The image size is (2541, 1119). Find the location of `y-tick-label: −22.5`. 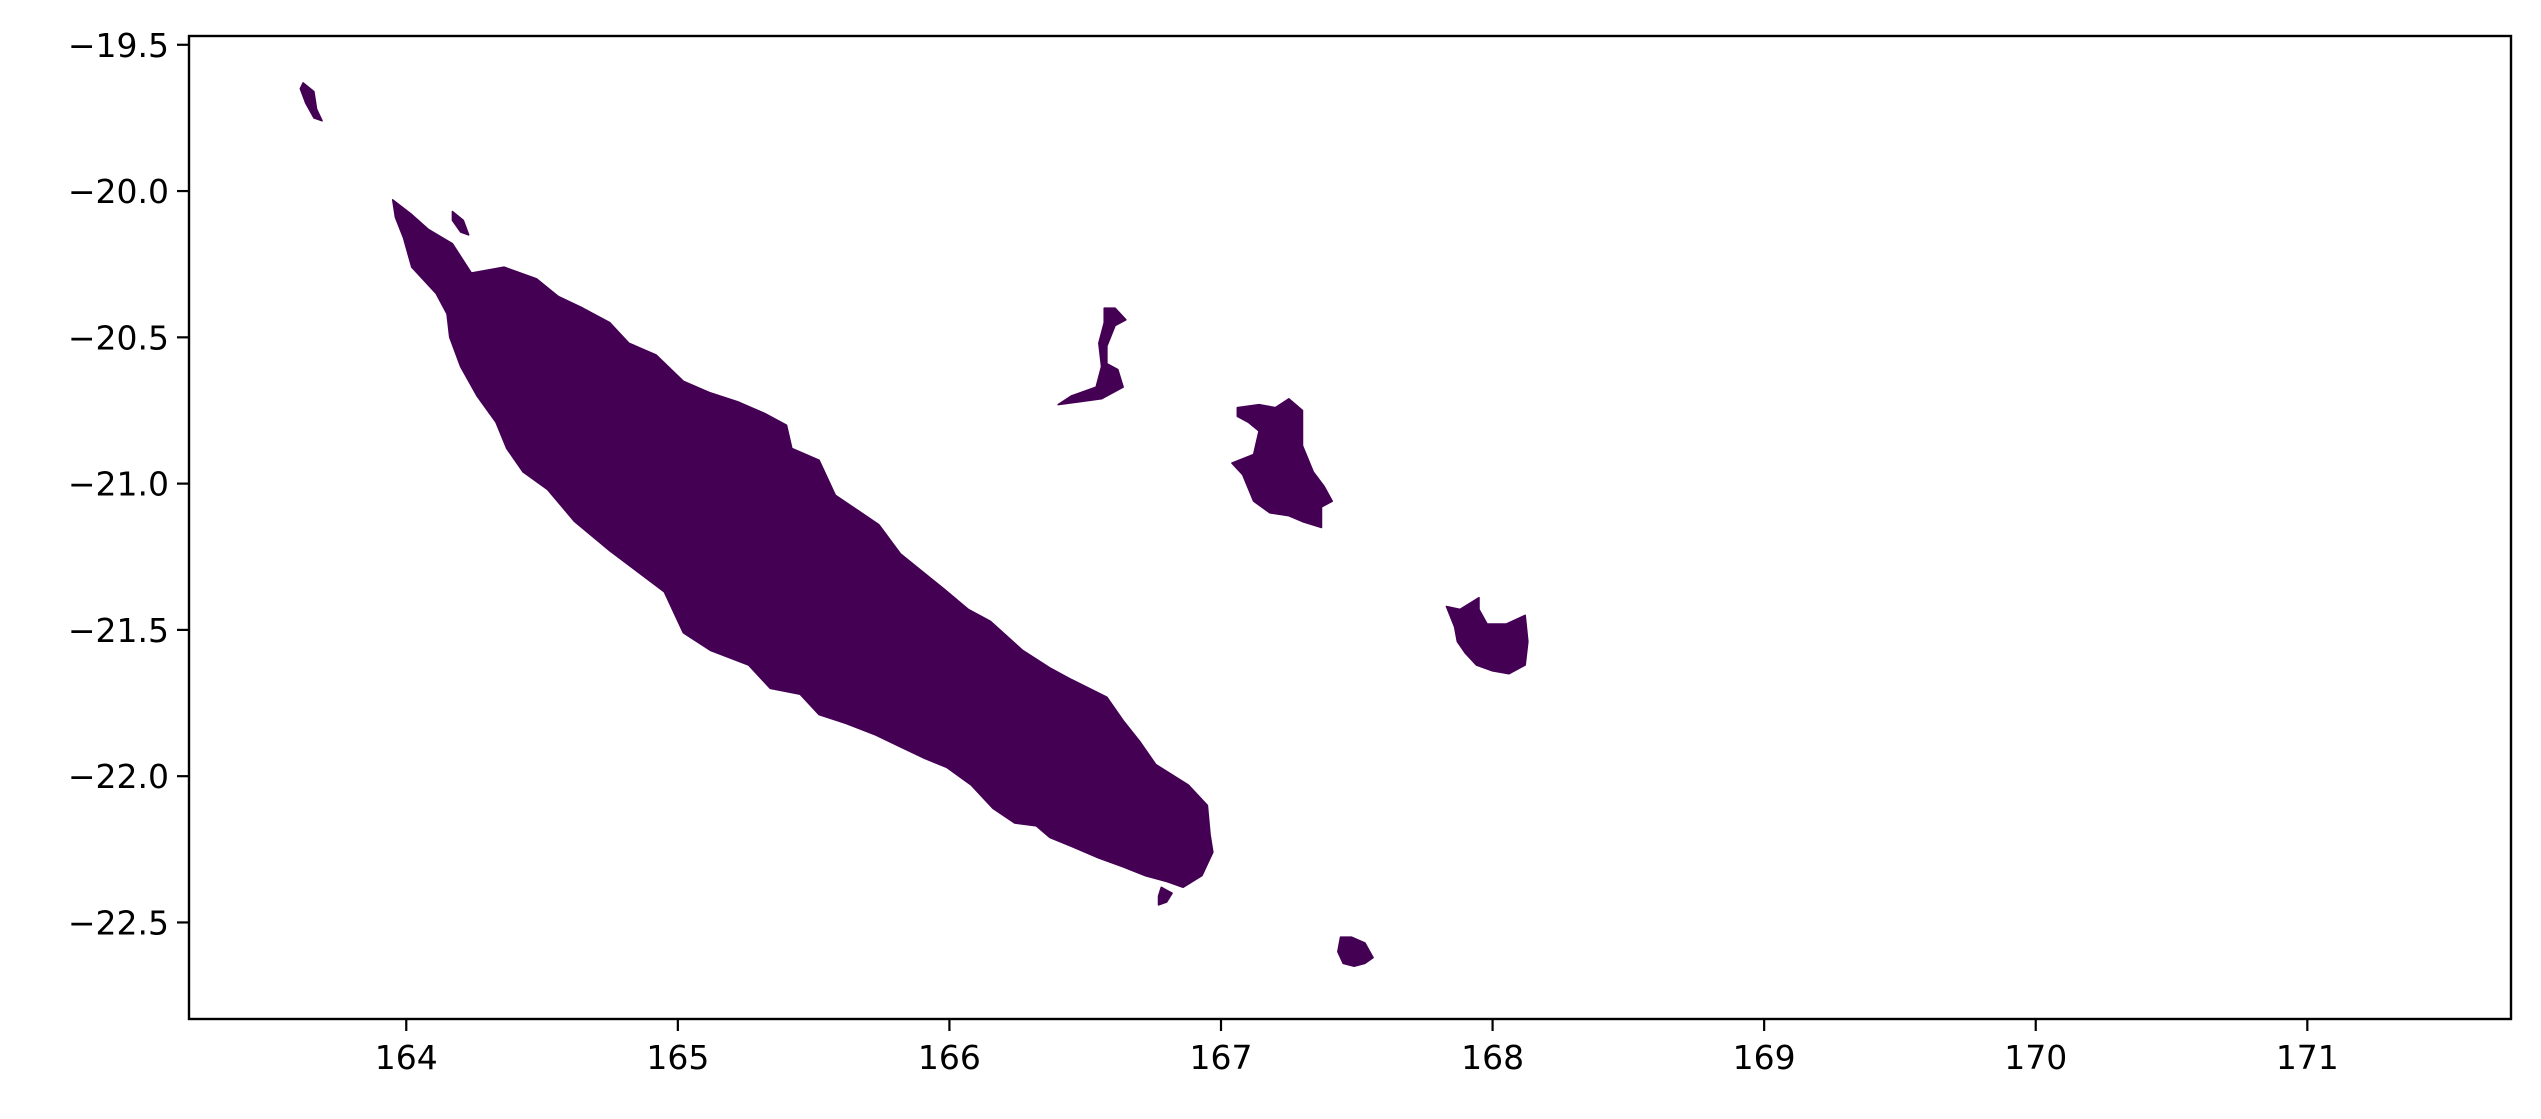

y-tick-label: −22.5 is located at coordinates (118, 922).